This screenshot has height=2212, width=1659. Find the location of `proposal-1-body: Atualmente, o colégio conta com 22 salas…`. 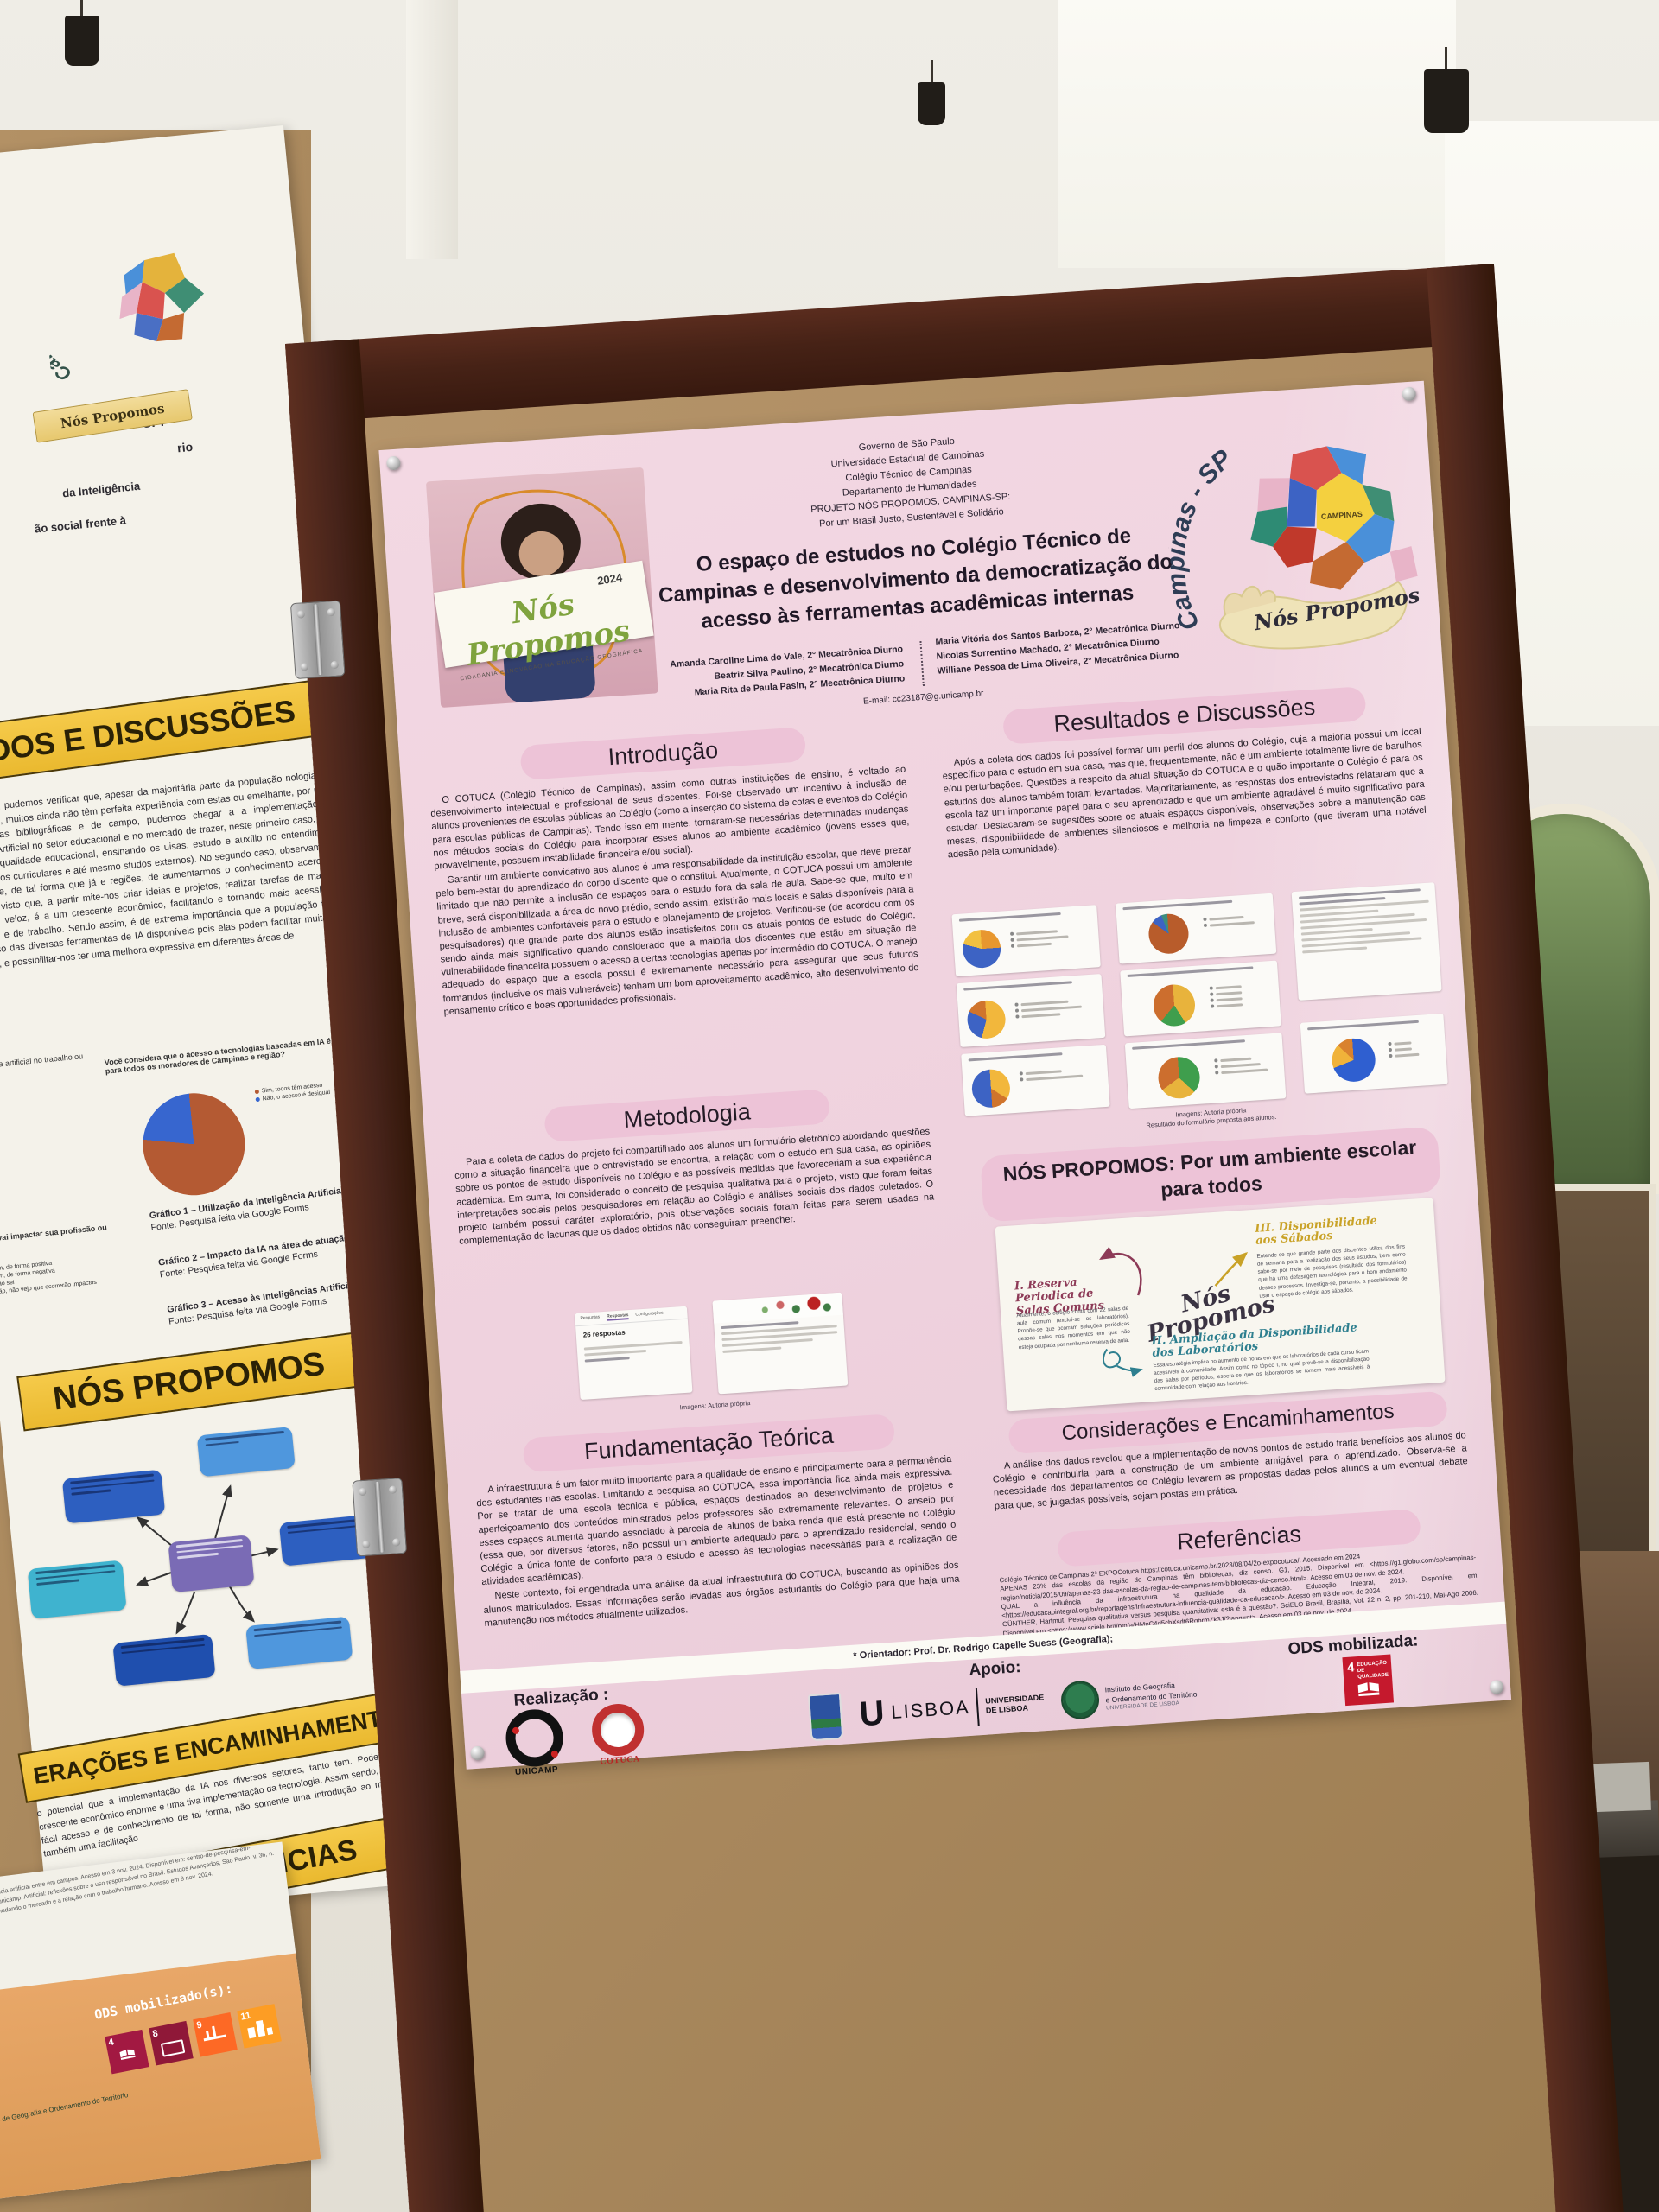

proposal-1-body: Atualmente, o colégio conta com 22 salas… is located at coordinates (1073, 1328).